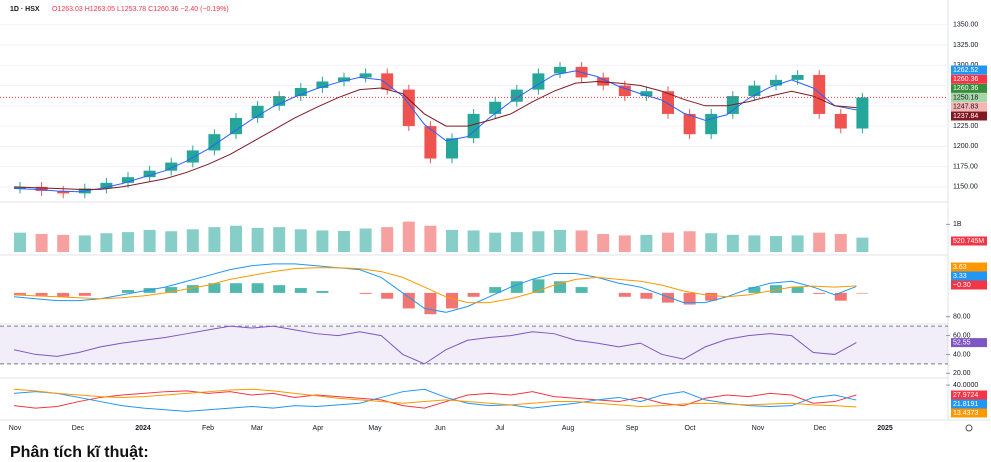  I want to click on time-label: Jul, so click(500, 428).